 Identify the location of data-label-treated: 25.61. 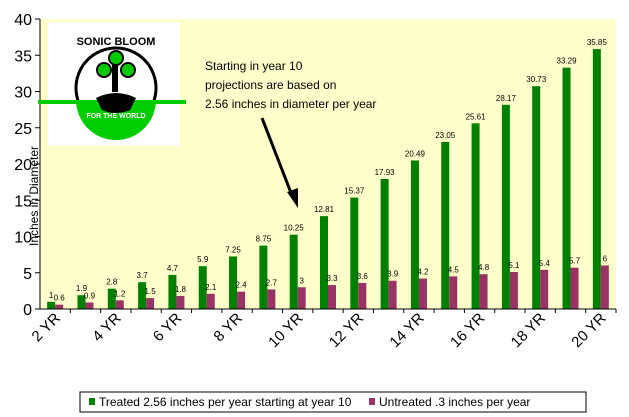
(476, 116).